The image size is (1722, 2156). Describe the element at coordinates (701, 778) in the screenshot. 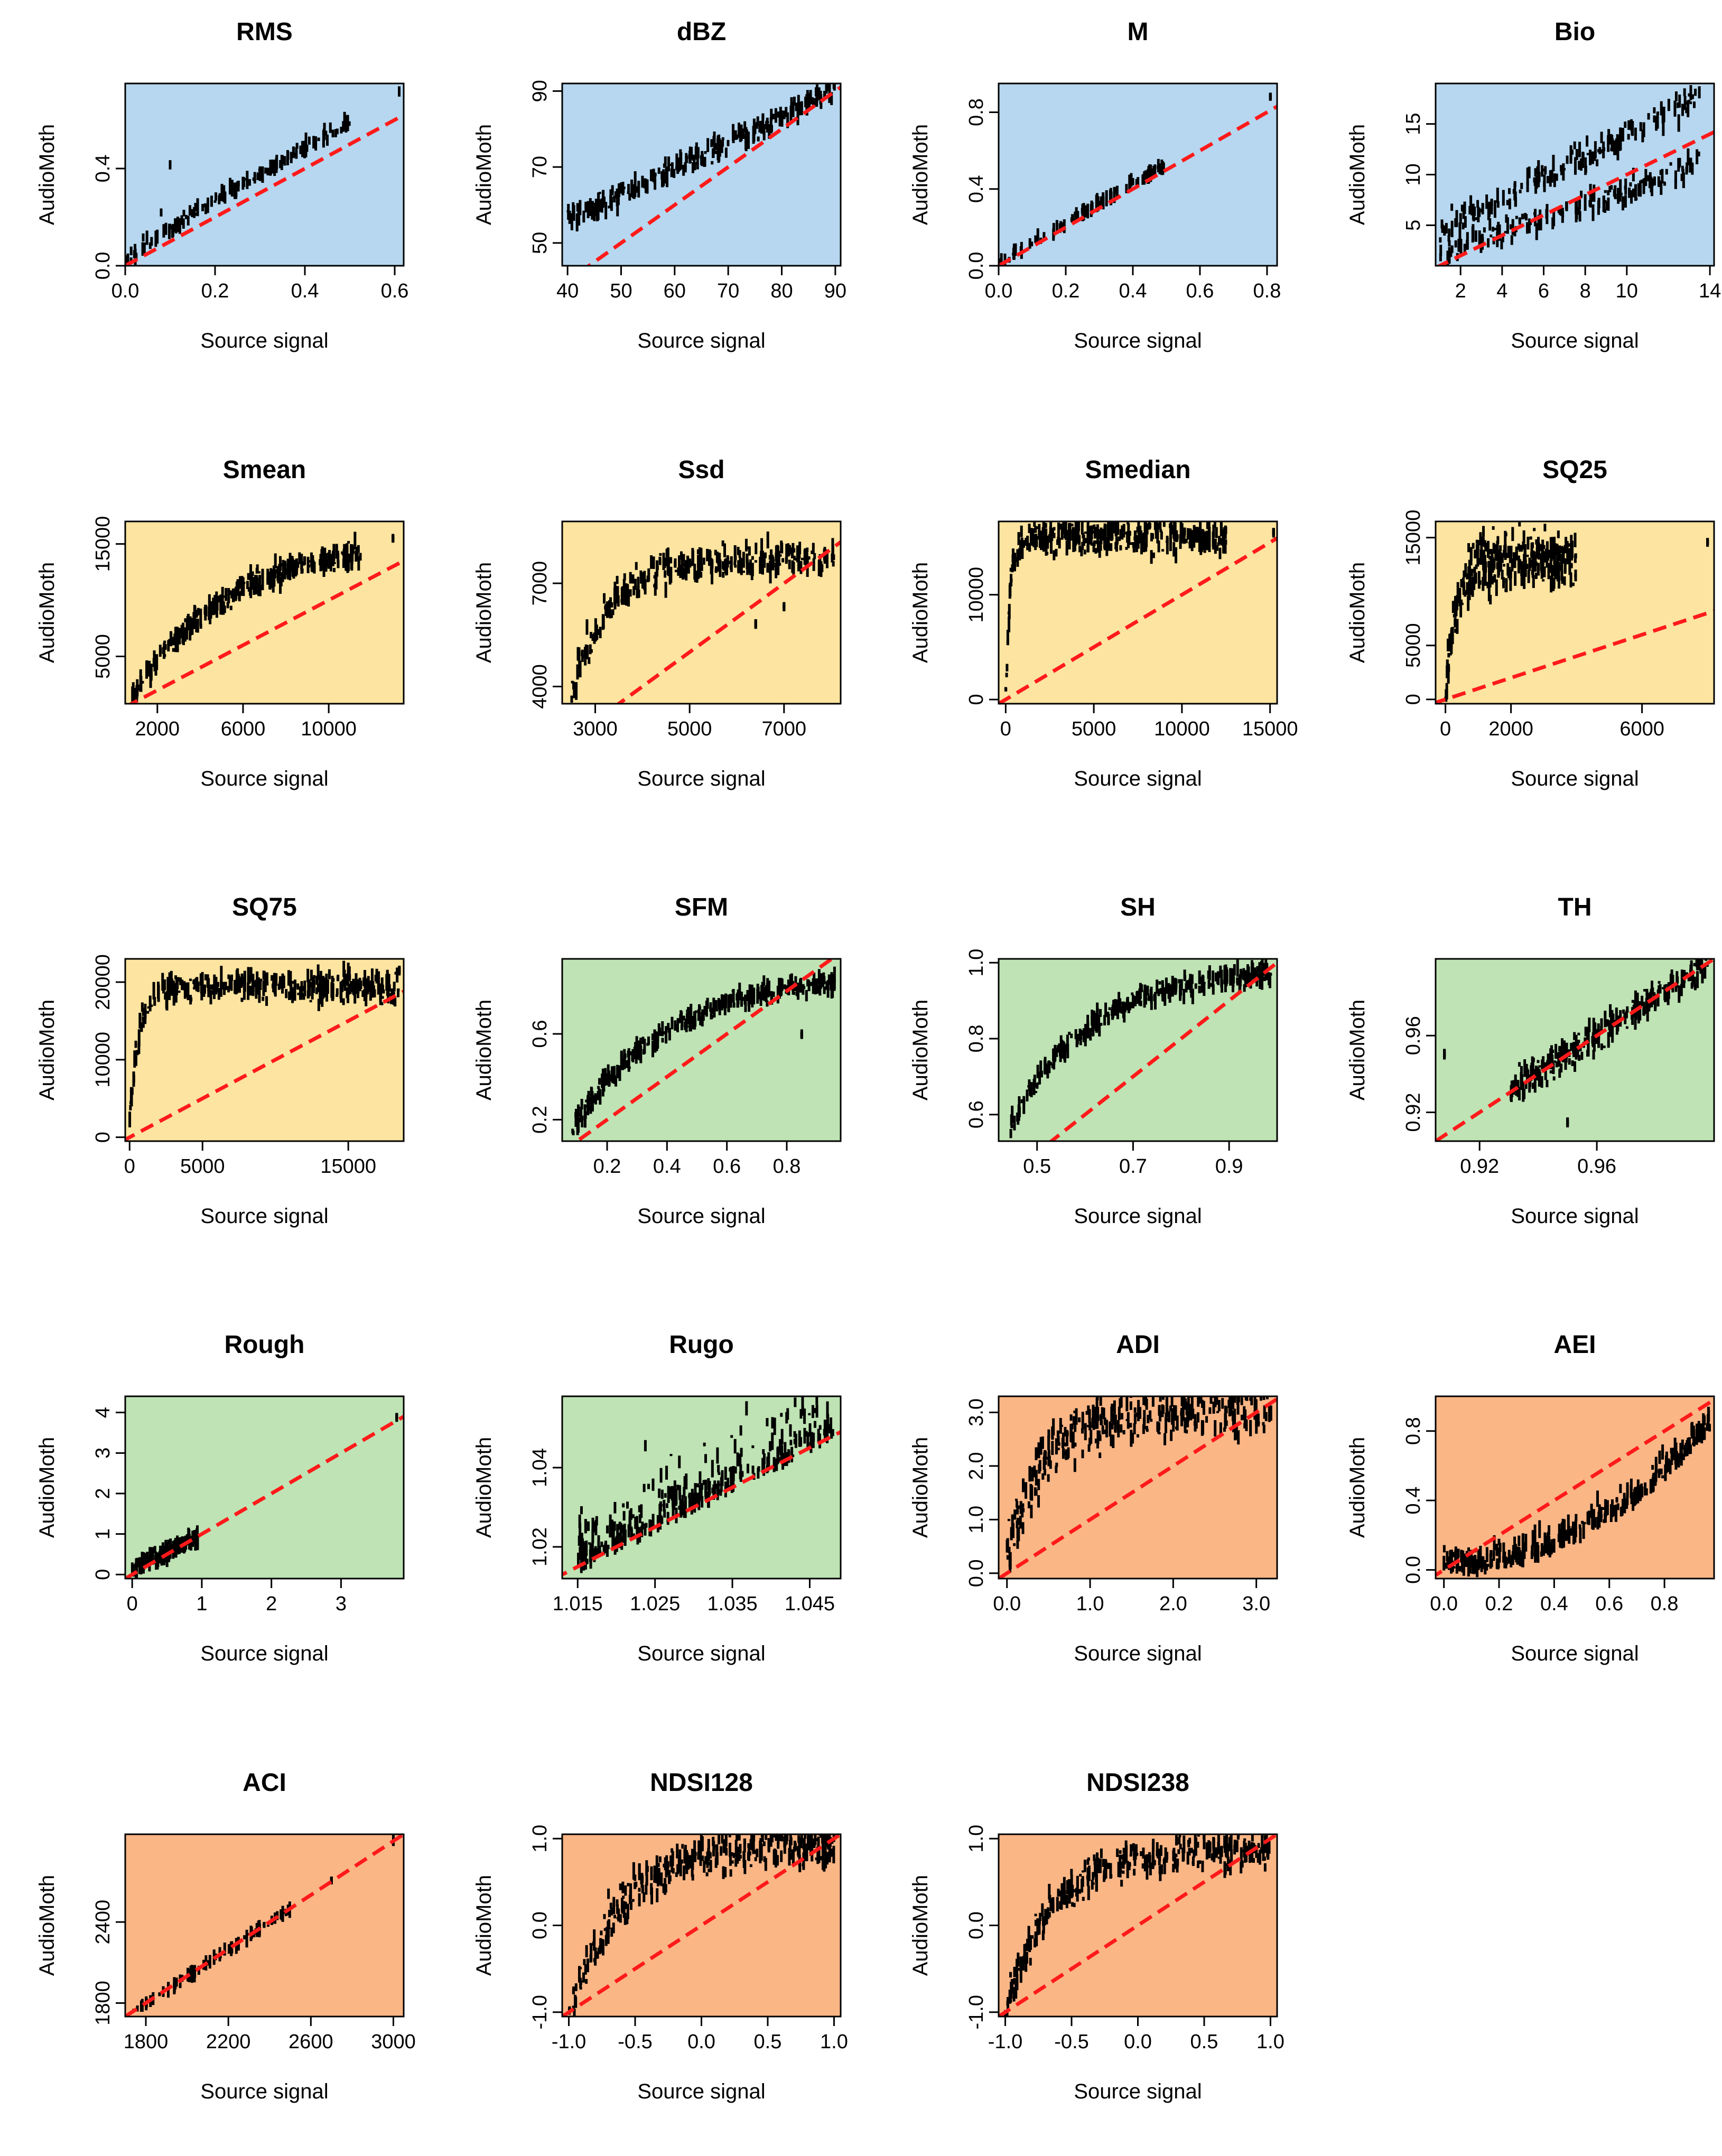

I see `x-axis-label: Source signal` at that location.